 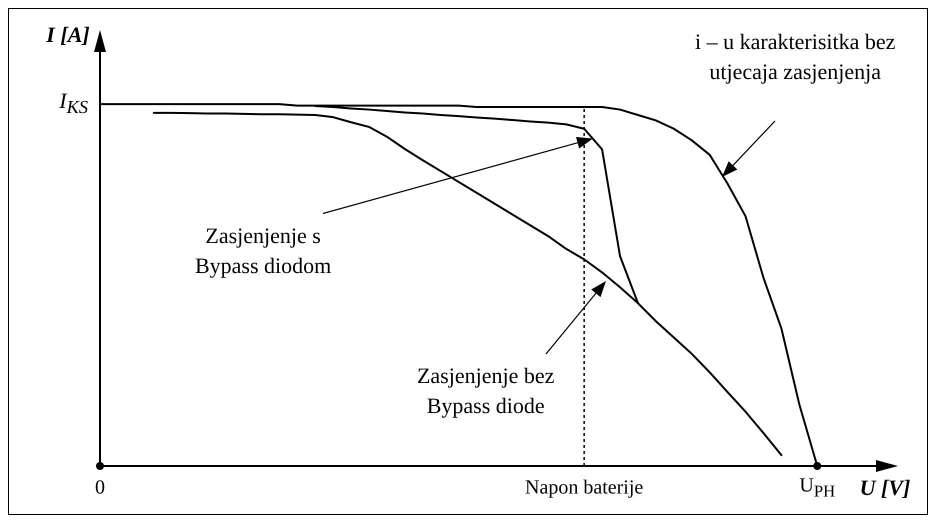 What do you see at coordinates (795, 57) in the screenshot?
I see `text: i – u karakterisitka bez utjecaja zasjenjenja` at bounding box center [795, 57].